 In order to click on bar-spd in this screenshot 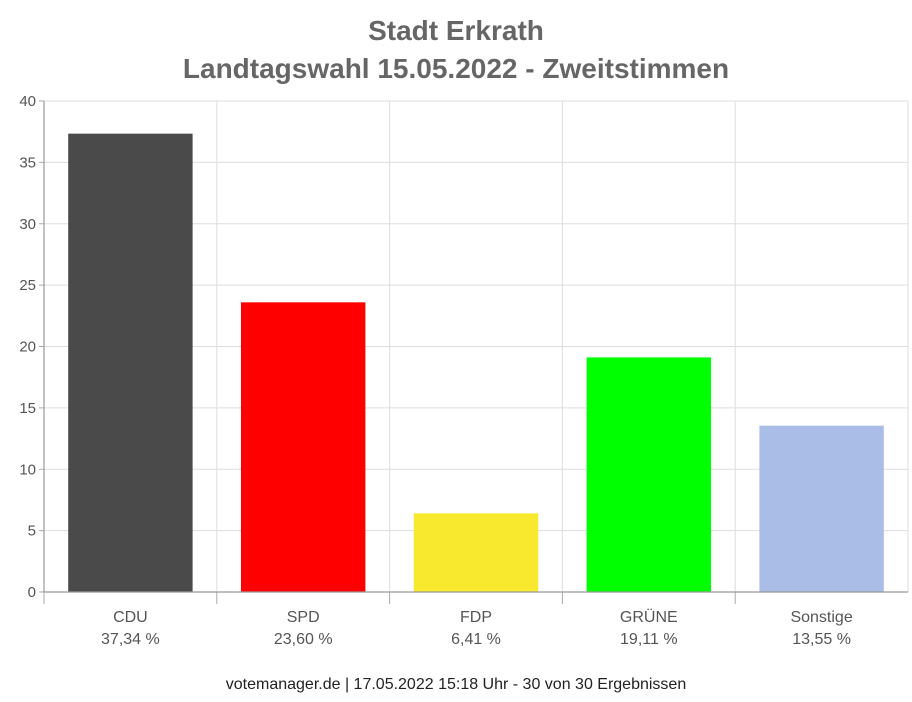, I will do `click(303, 447)`.